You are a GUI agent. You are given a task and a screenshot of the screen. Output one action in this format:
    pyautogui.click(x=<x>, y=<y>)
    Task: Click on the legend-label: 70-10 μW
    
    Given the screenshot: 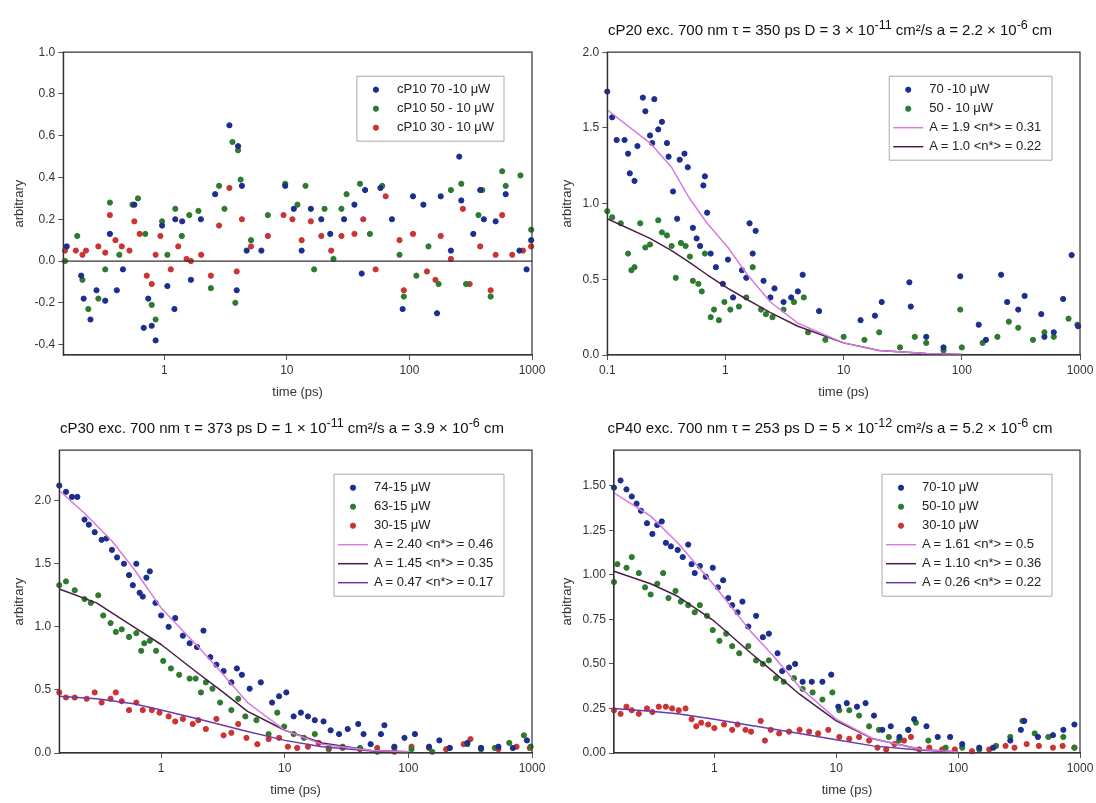 What is the action you would take?
    pyautogui.click(x=951, y=487)
    